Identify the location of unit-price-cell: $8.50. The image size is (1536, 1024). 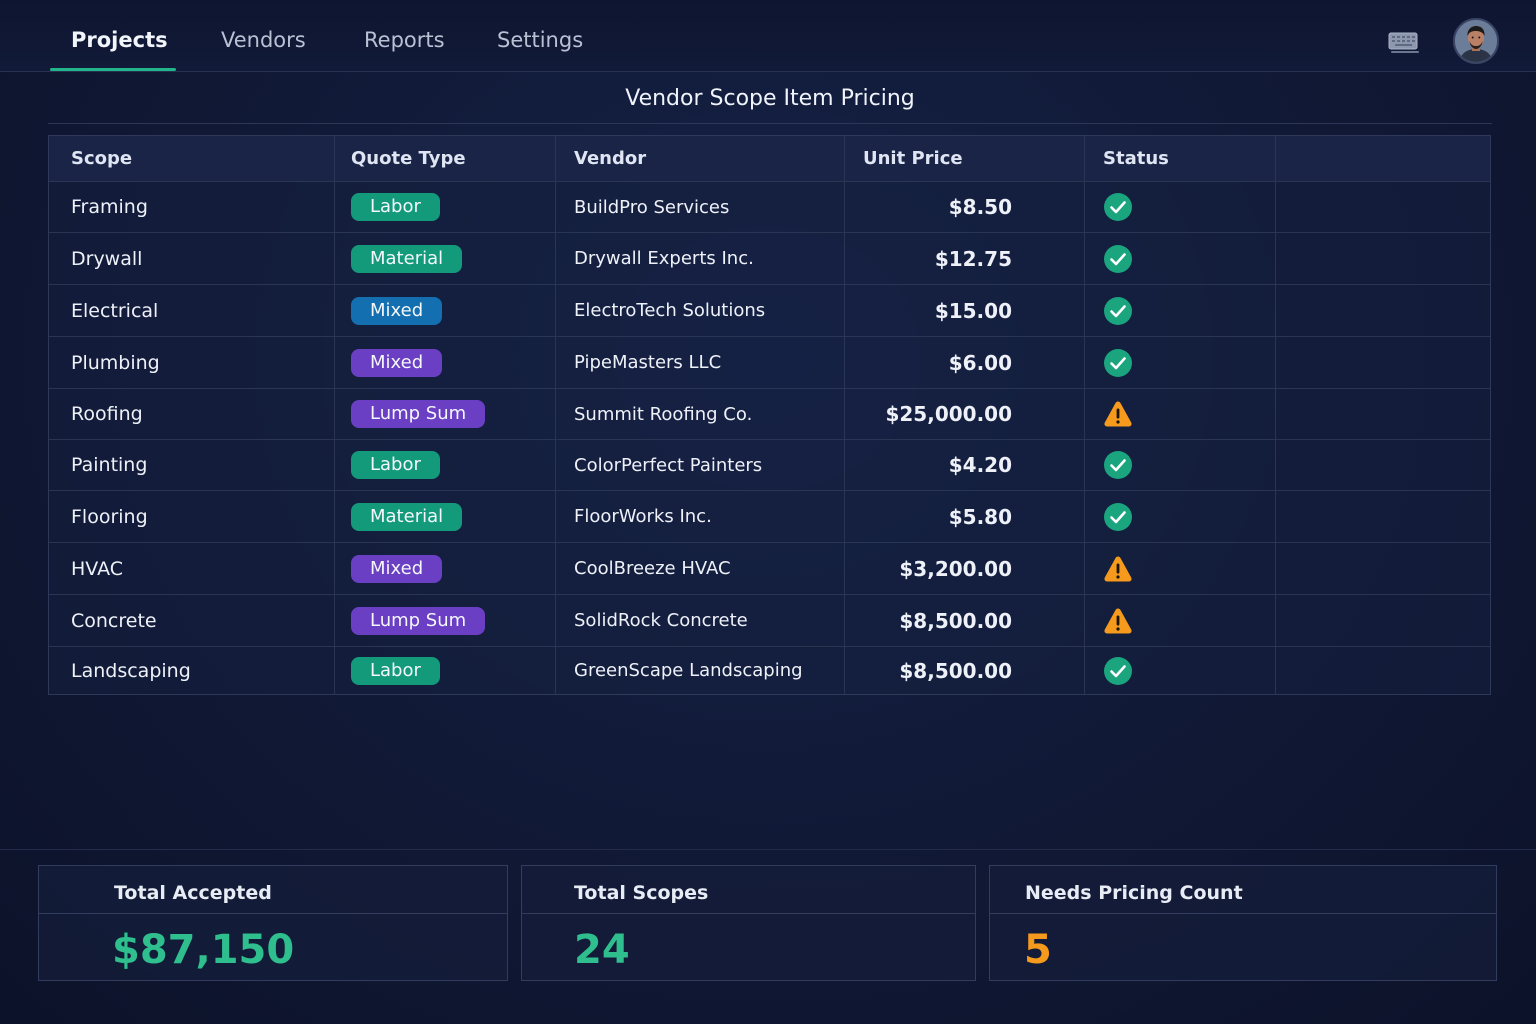
(965, 207).